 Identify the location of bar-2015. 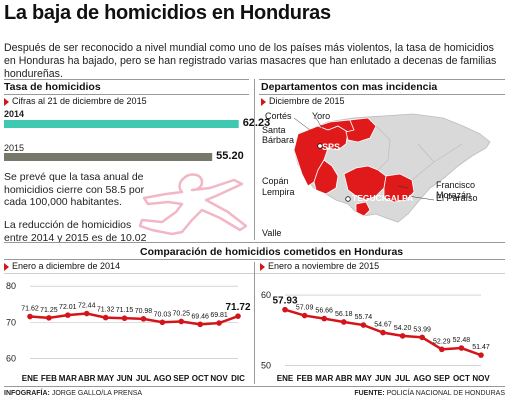
(108, 157).